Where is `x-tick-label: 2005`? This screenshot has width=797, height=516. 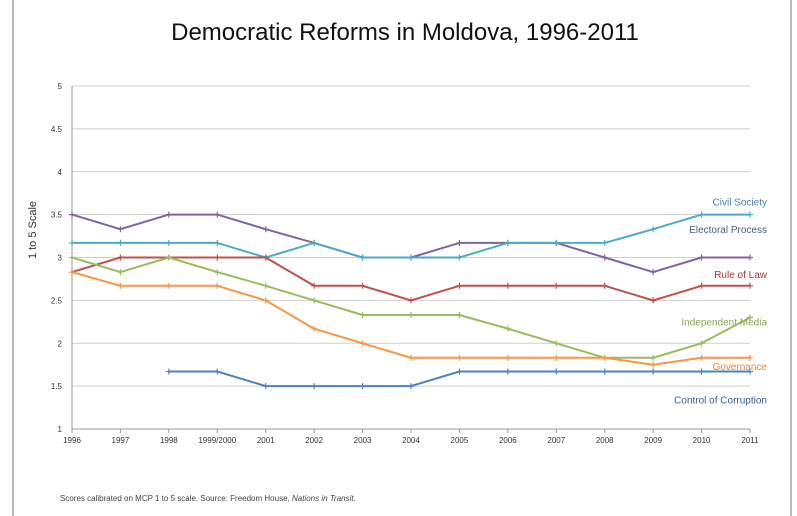
x-tick-label: 2005 is located at coordinates (460, 440).